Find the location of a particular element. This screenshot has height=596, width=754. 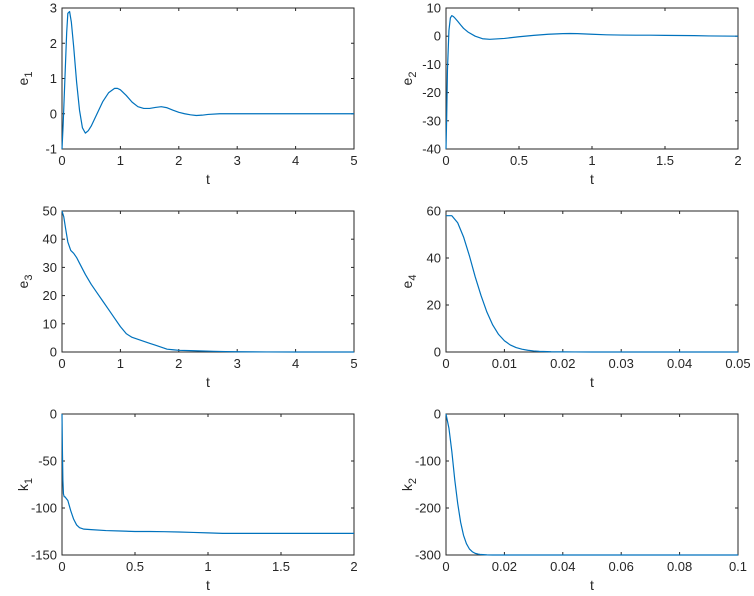

y-axis-label: k1 is located at coordinates (25, 484).